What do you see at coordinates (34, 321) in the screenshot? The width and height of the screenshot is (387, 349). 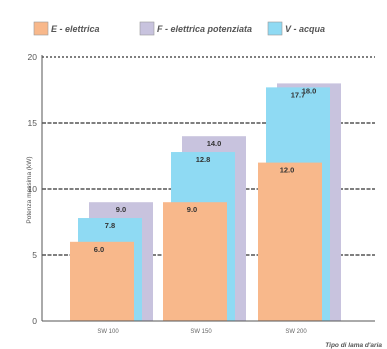 I see `y-tick-label: 0` at bounding box center [34, 321].